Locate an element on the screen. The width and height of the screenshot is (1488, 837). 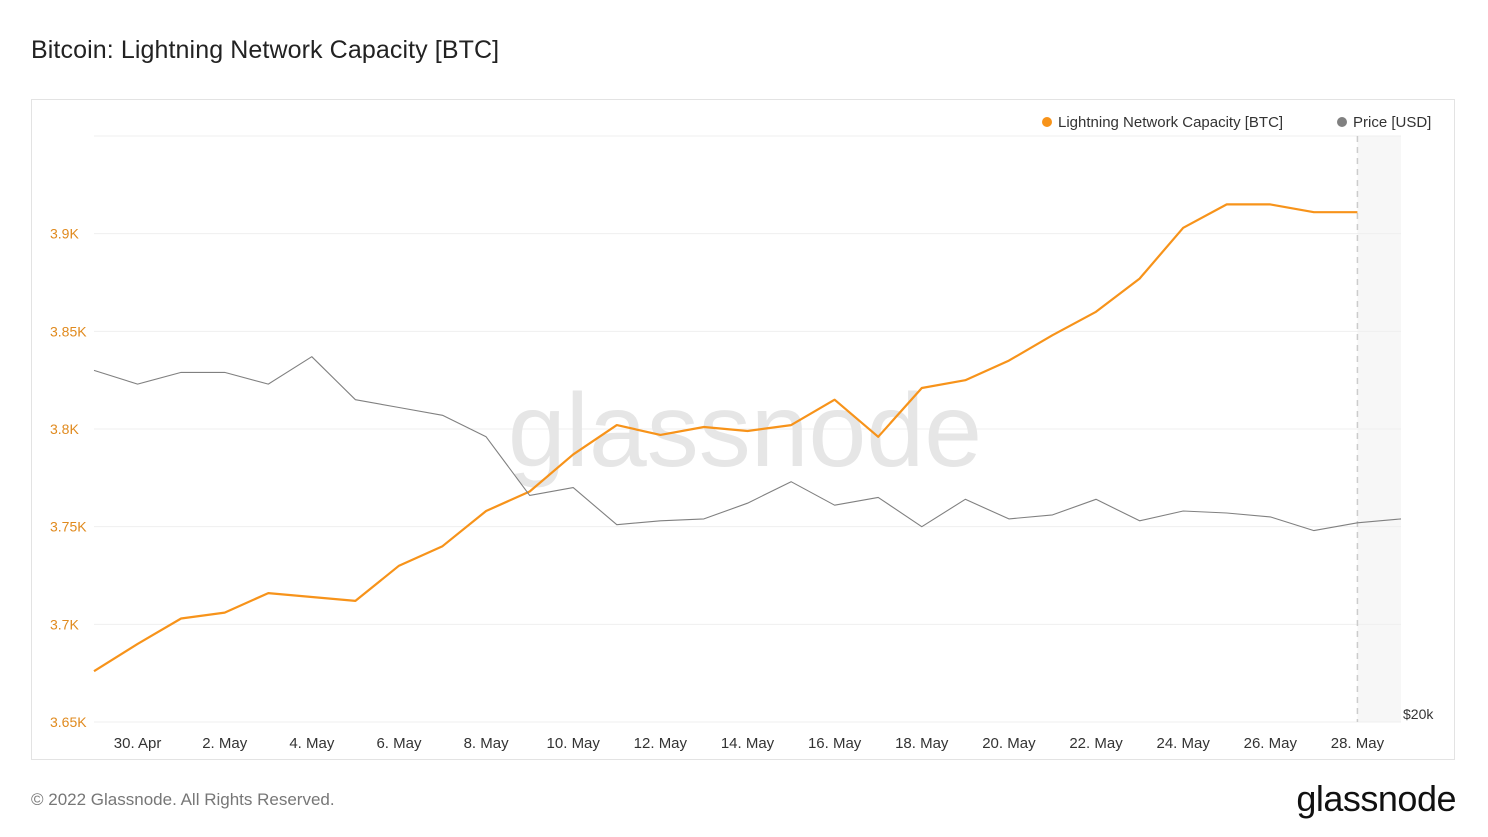
x-tick-label: 8. May is located at coordinates (487, 743).